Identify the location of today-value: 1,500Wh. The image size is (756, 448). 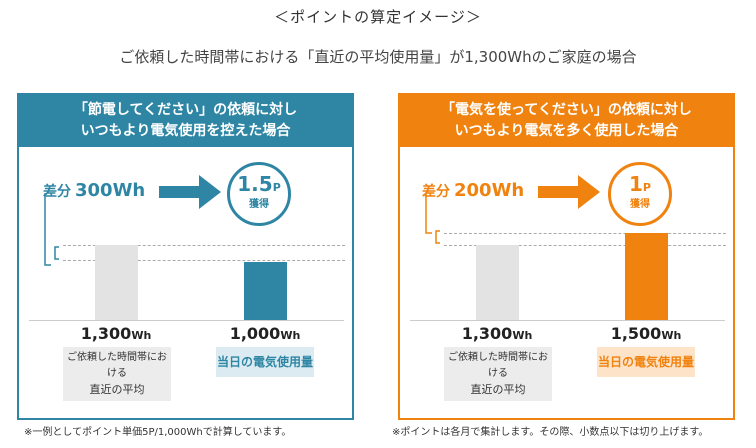
(646, 333).